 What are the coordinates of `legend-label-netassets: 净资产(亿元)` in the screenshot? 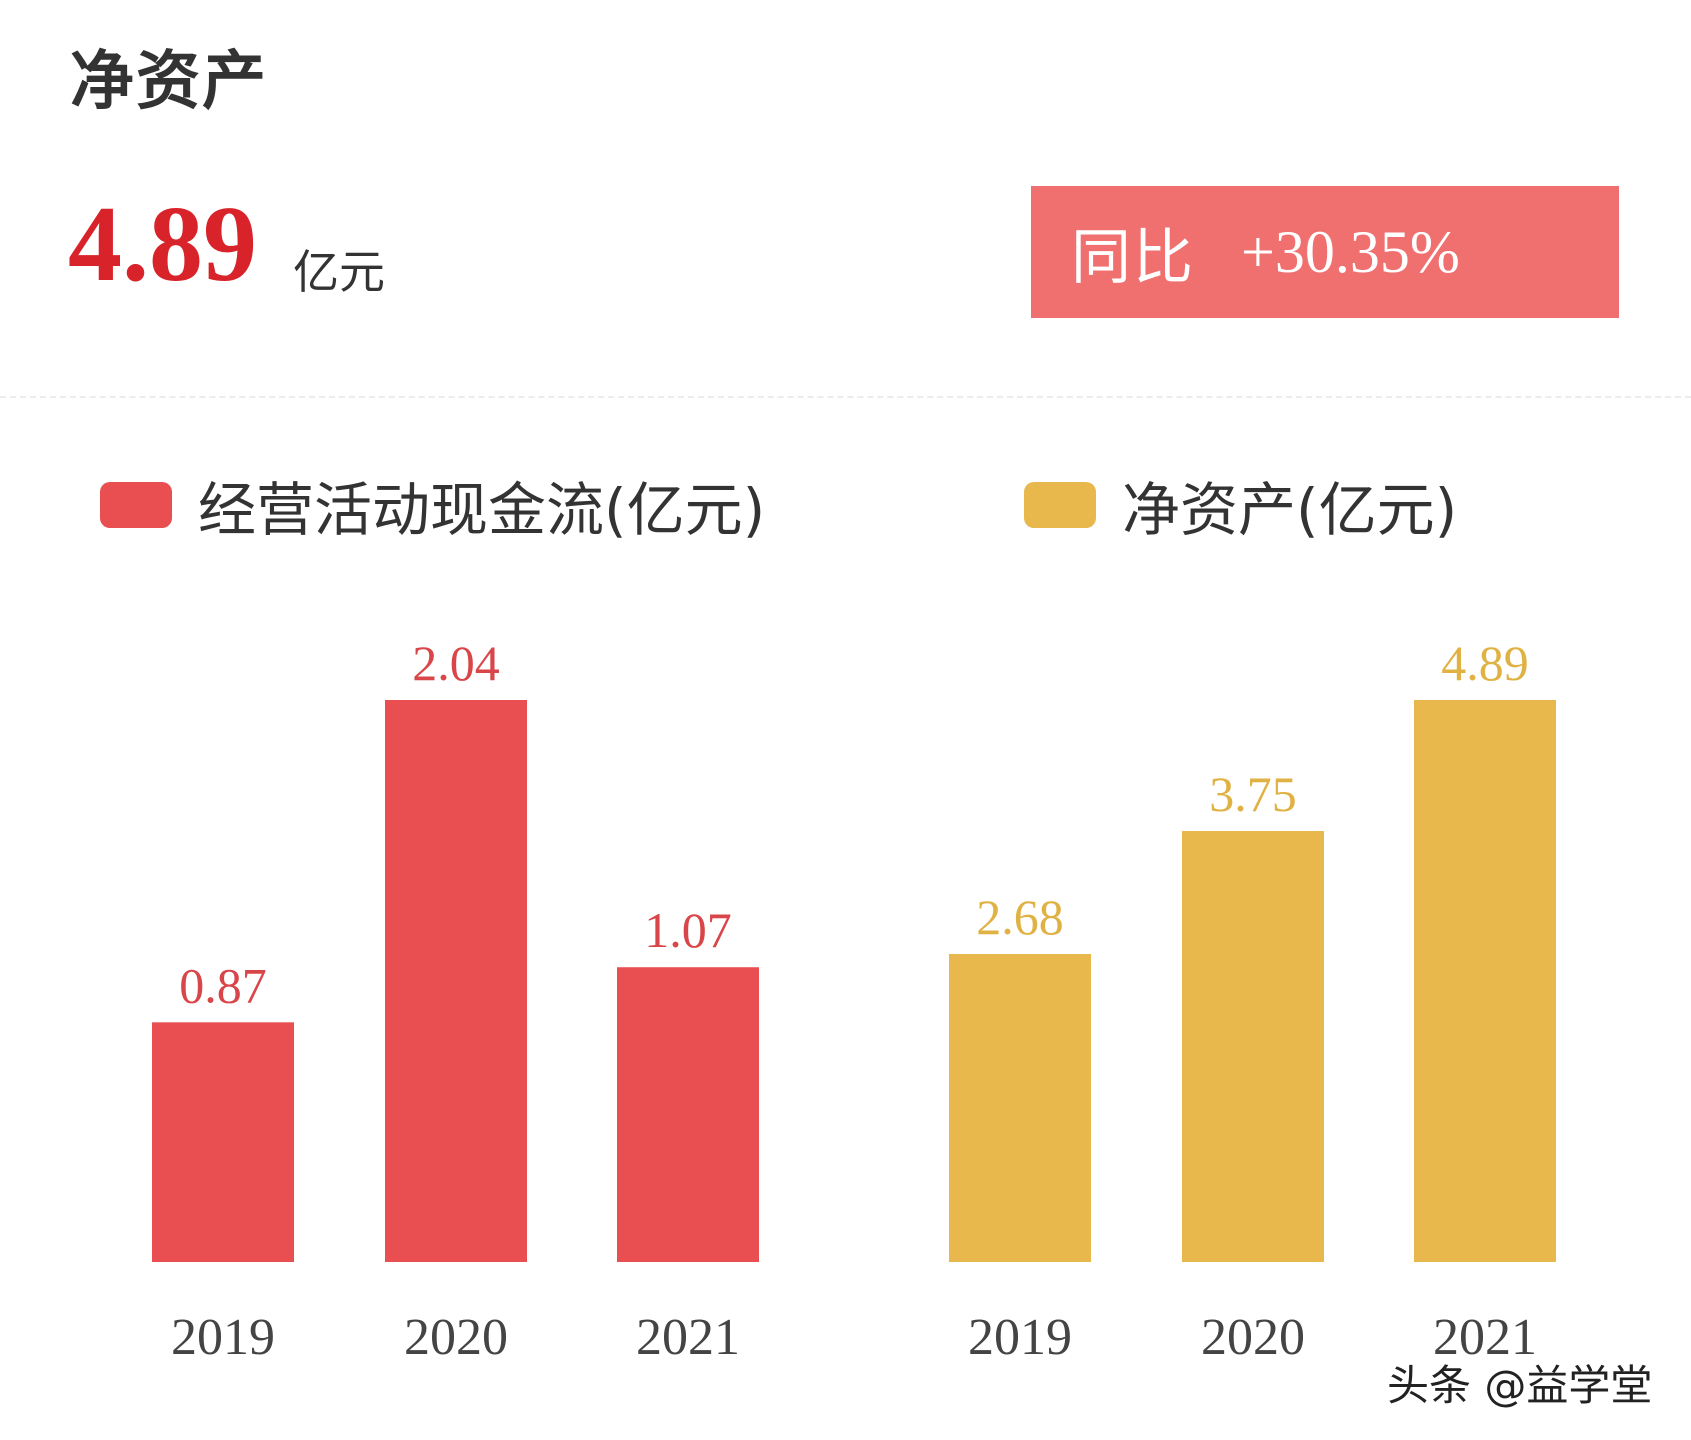 It's located at (1290, 510).